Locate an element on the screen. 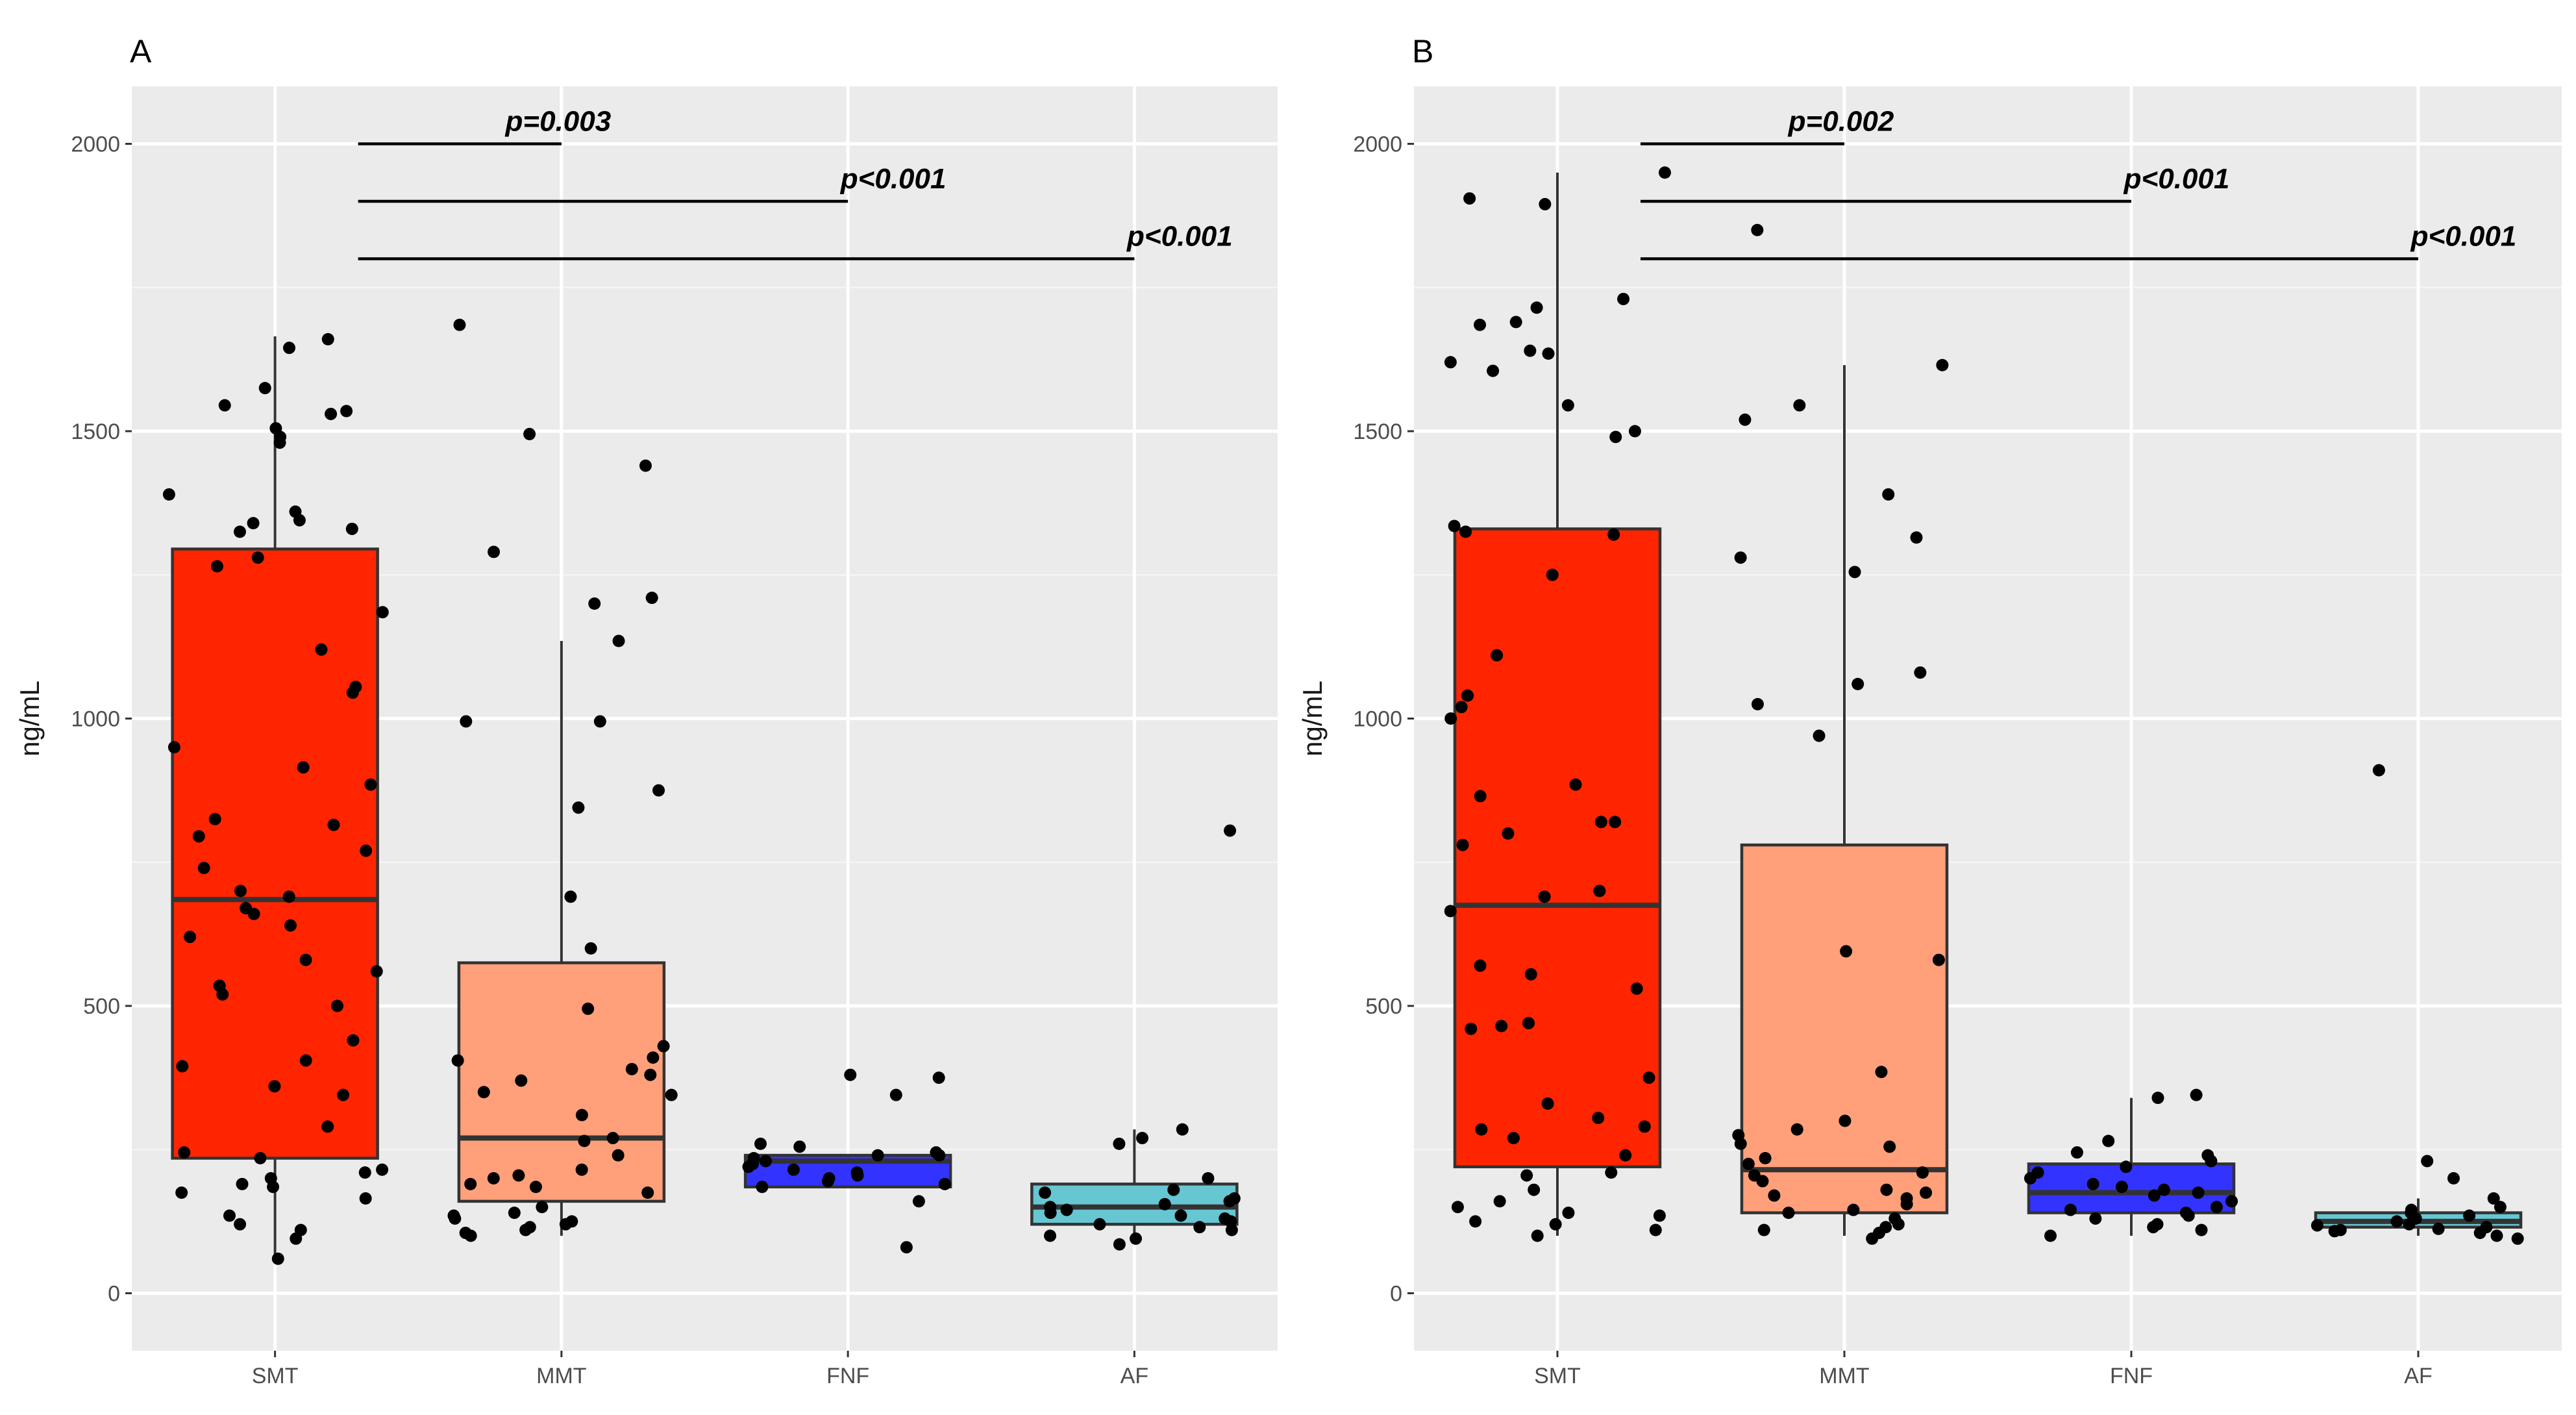 The width and height of the screenshot is (2576, 1415). x-tick-label: AF is located at coordinates (1134, 1376).